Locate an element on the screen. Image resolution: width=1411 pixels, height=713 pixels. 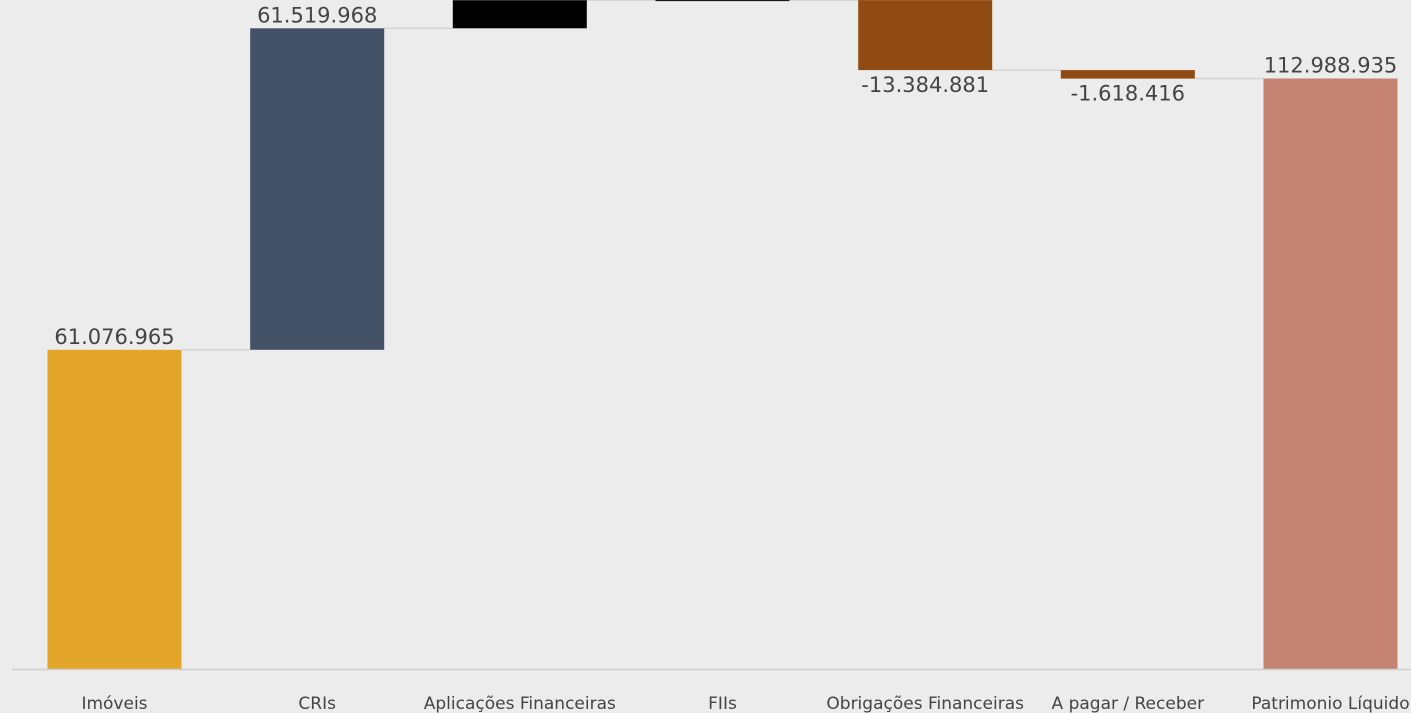
category-label-4: Obrigações Financeiras is located at coordinates (925, 703).